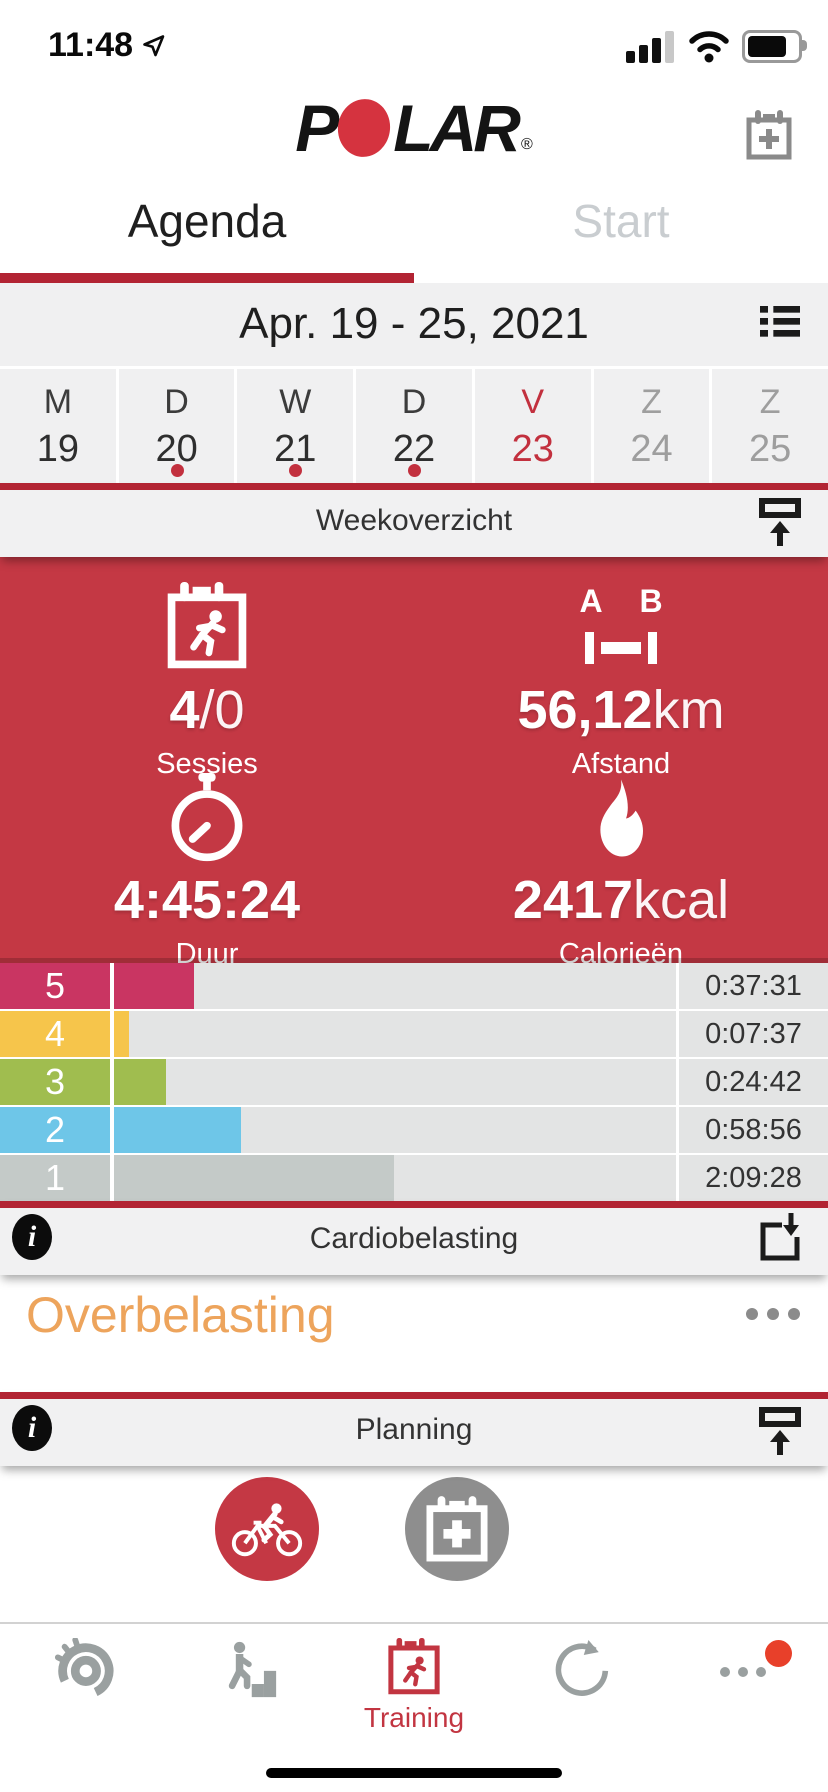 This screenshot has height=1792, width=828. I want to click on sync-icon, so click(581, 1667).